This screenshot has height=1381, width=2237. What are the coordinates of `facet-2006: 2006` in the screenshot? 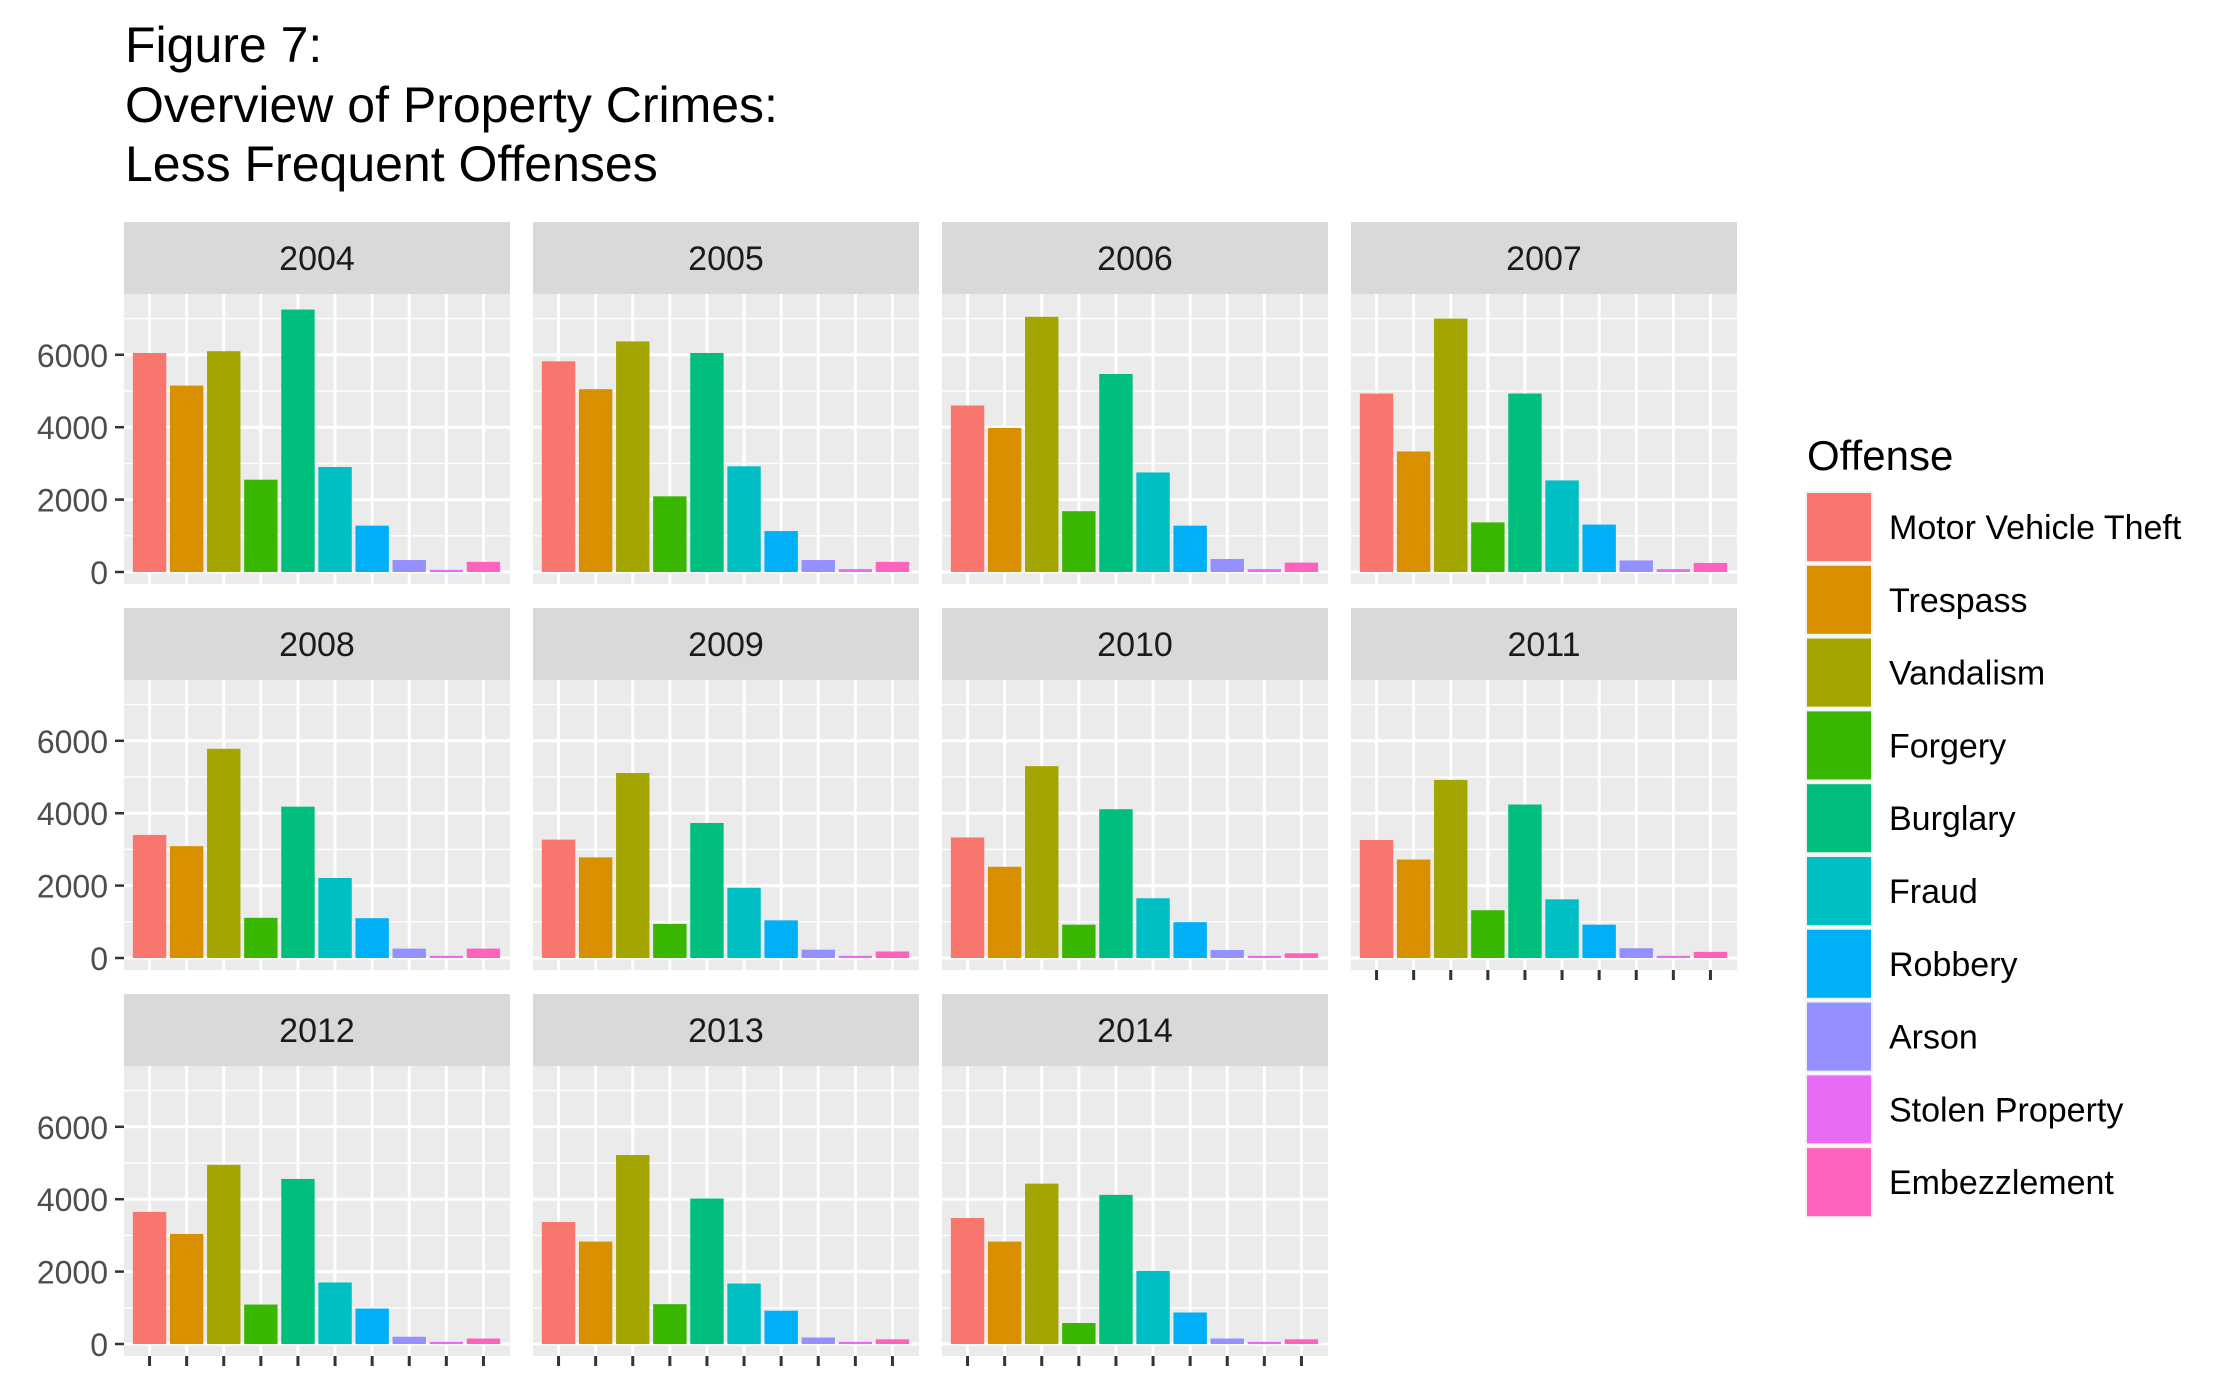 It's located at (1135, 403).